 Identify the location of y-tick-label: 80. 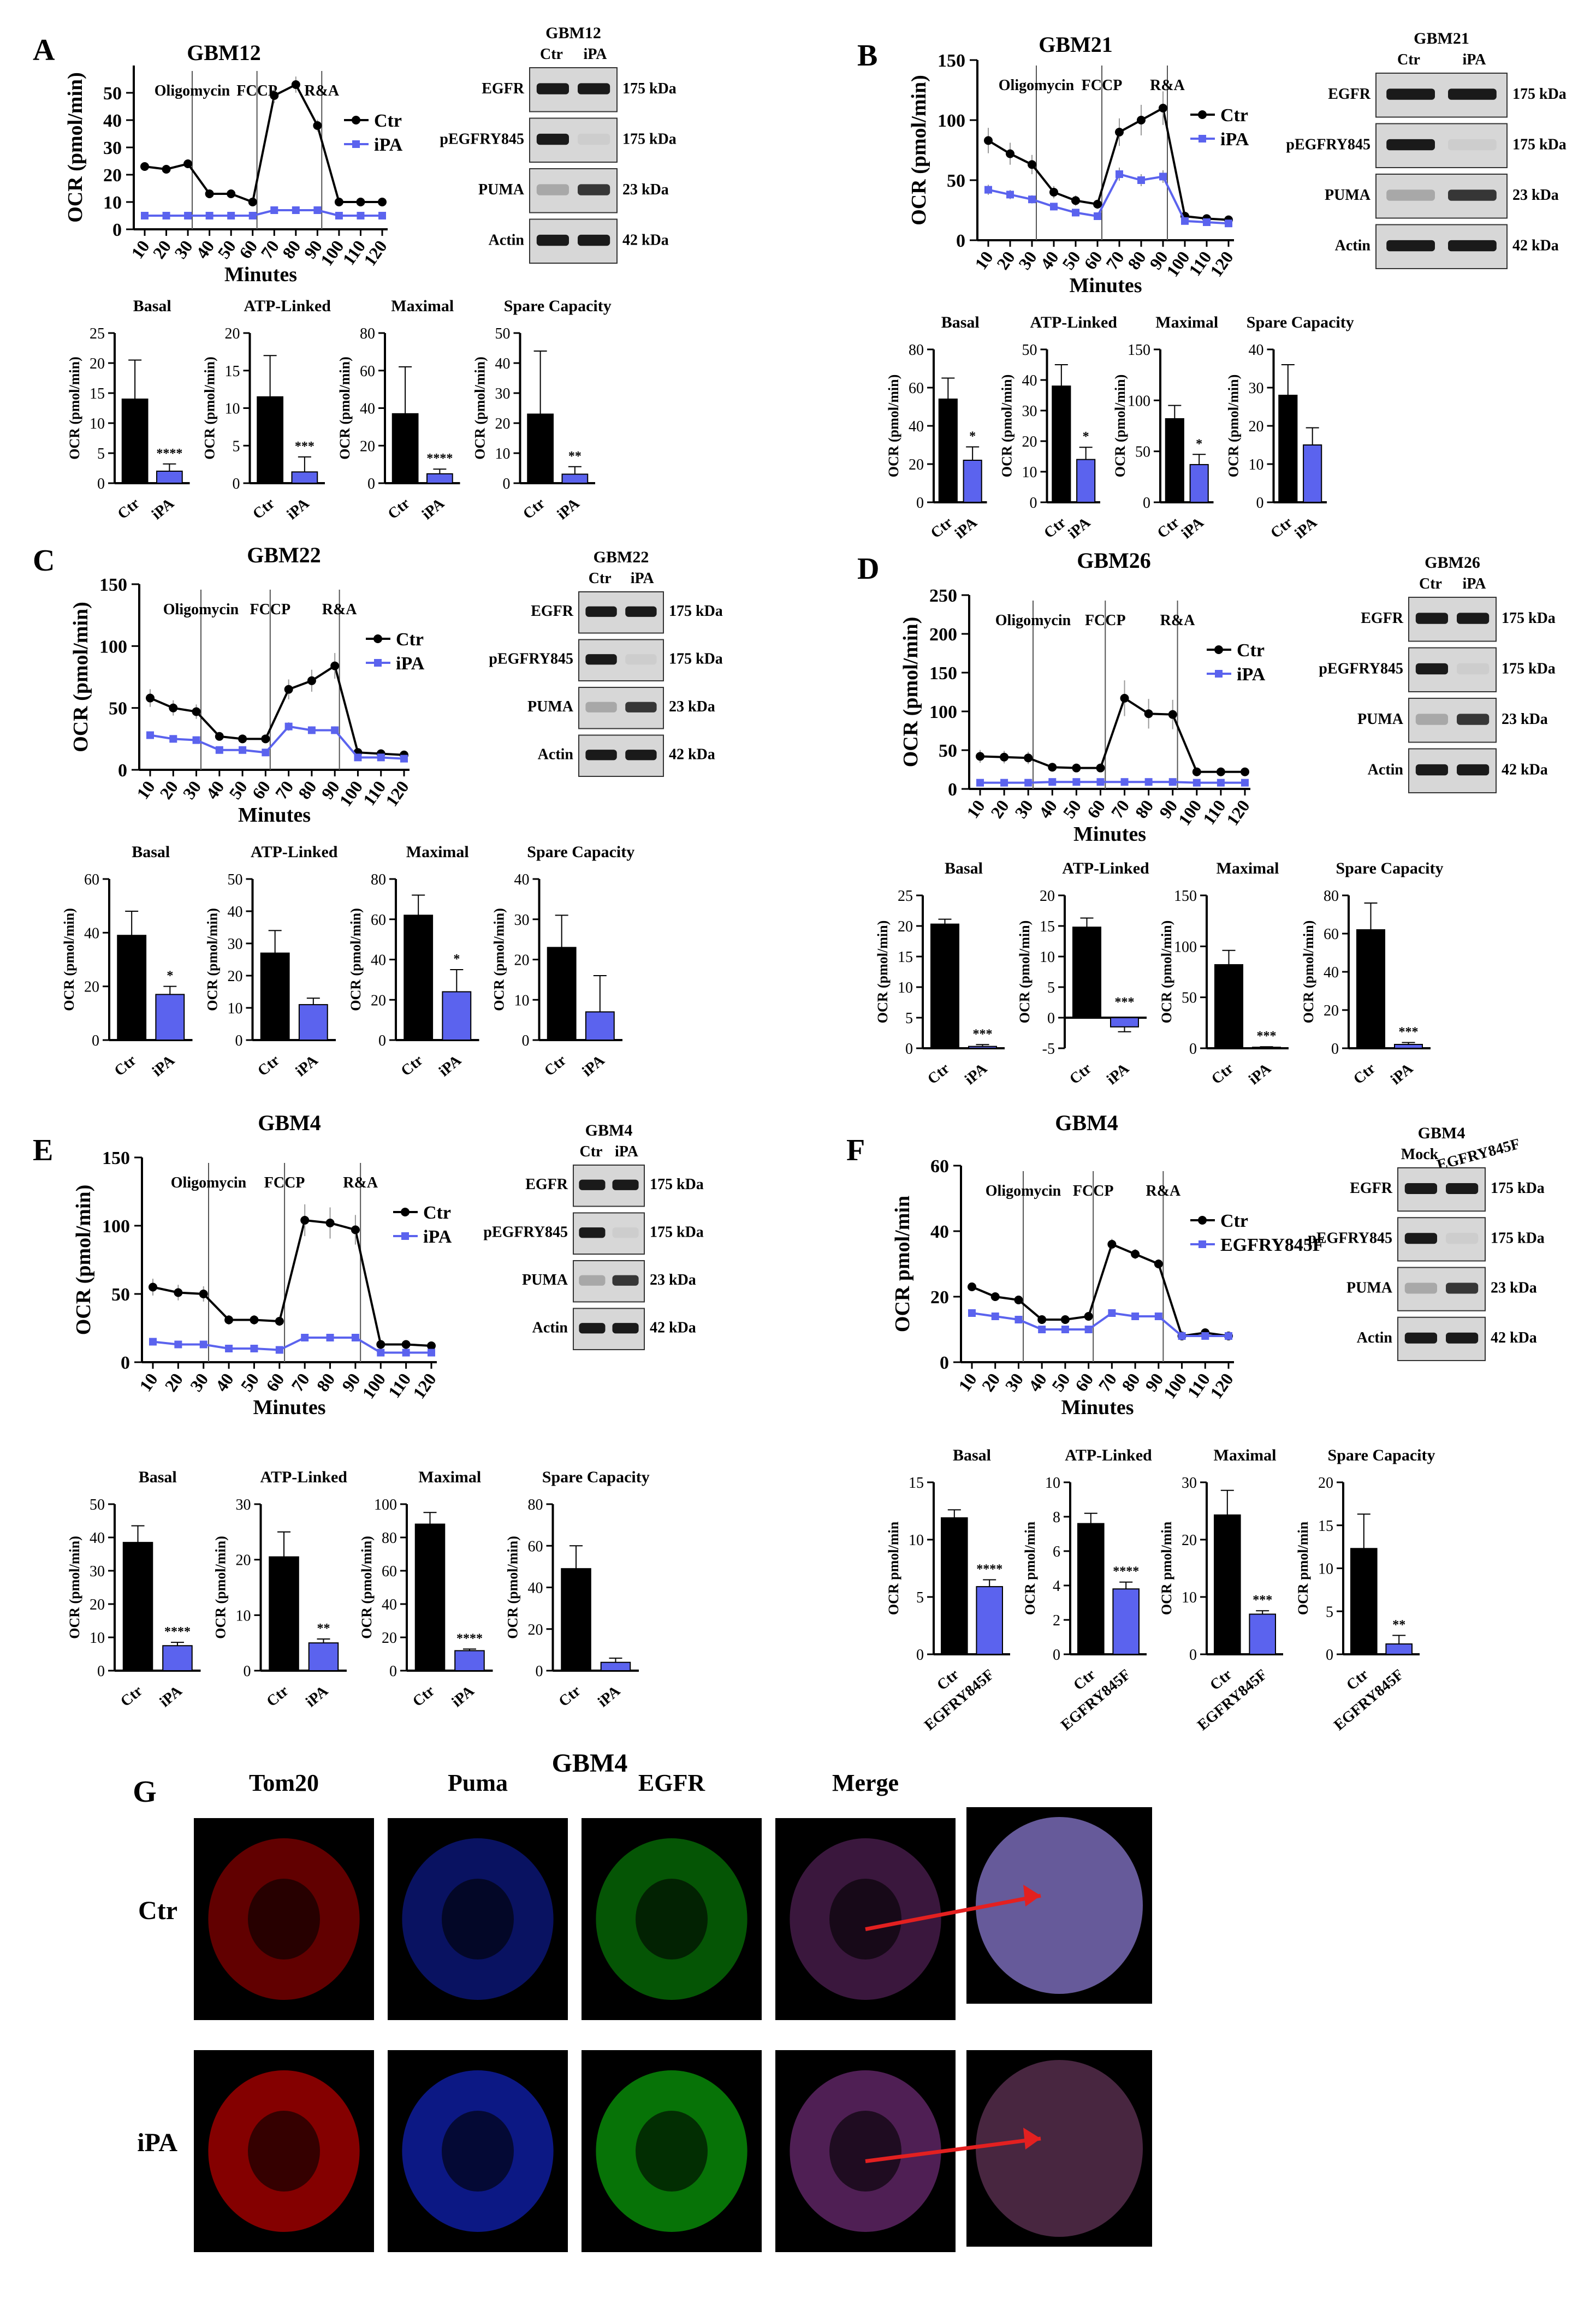
(917, 351).